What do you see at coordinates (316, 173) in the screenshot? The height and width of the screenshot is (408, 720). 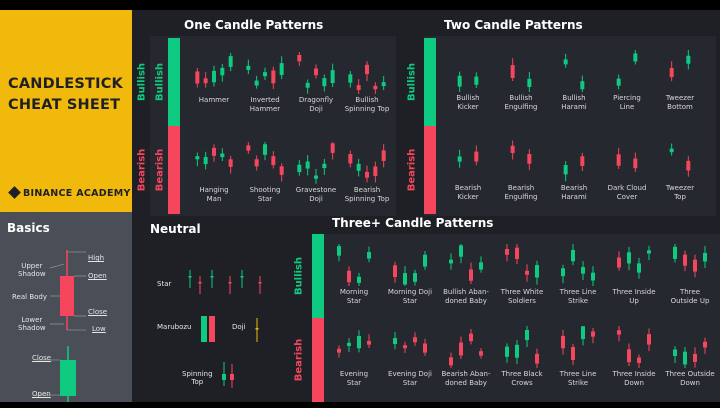 I see `pattern-one-bear-2: Gravestone Doji` at bounding box center [316, 173].